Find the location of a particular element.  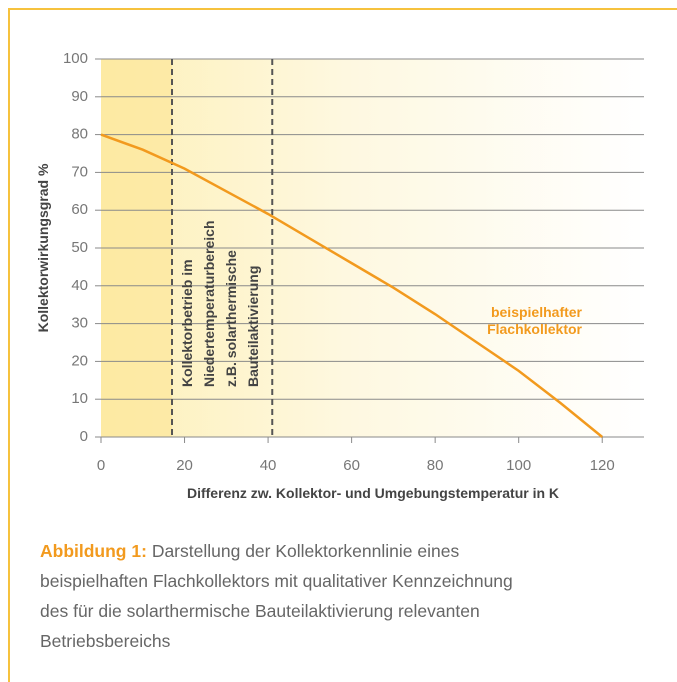

range-annotation: Kollektorbetrieb im is located at coordinates (187, 323).